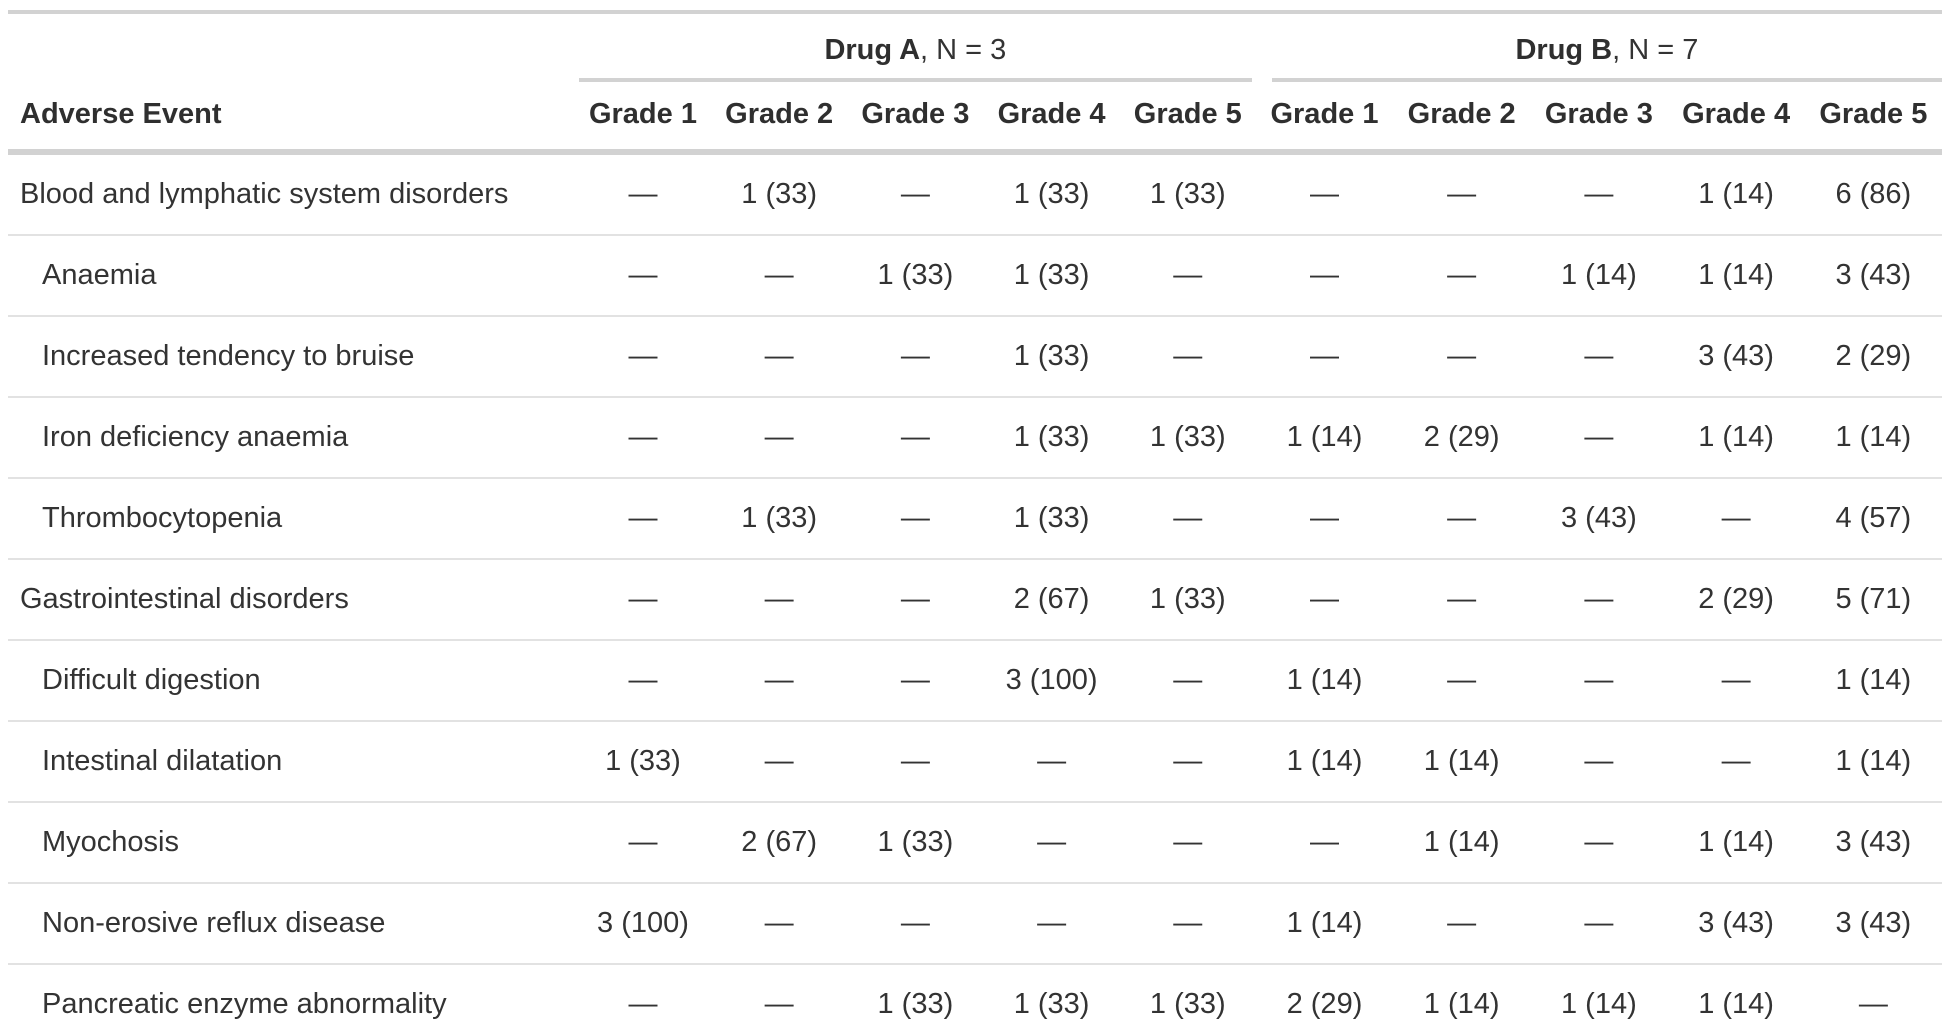 This screenshot has width=1950, height=1035. I want to click on drug-a-grade-2-header: Grade 2, so click(779, 118).